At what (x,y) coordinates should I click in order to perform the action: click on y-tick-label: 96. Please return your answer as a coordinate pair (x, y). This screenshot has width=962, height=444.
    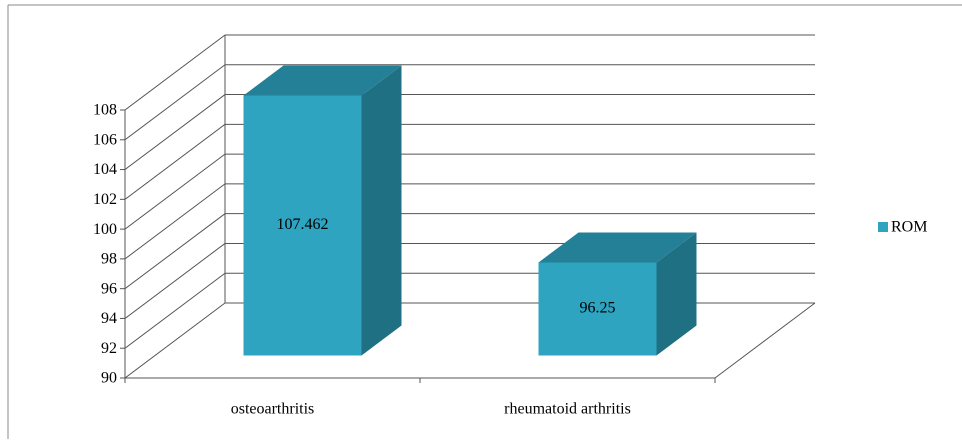
    Looking at the image, I should click on (109, 288).